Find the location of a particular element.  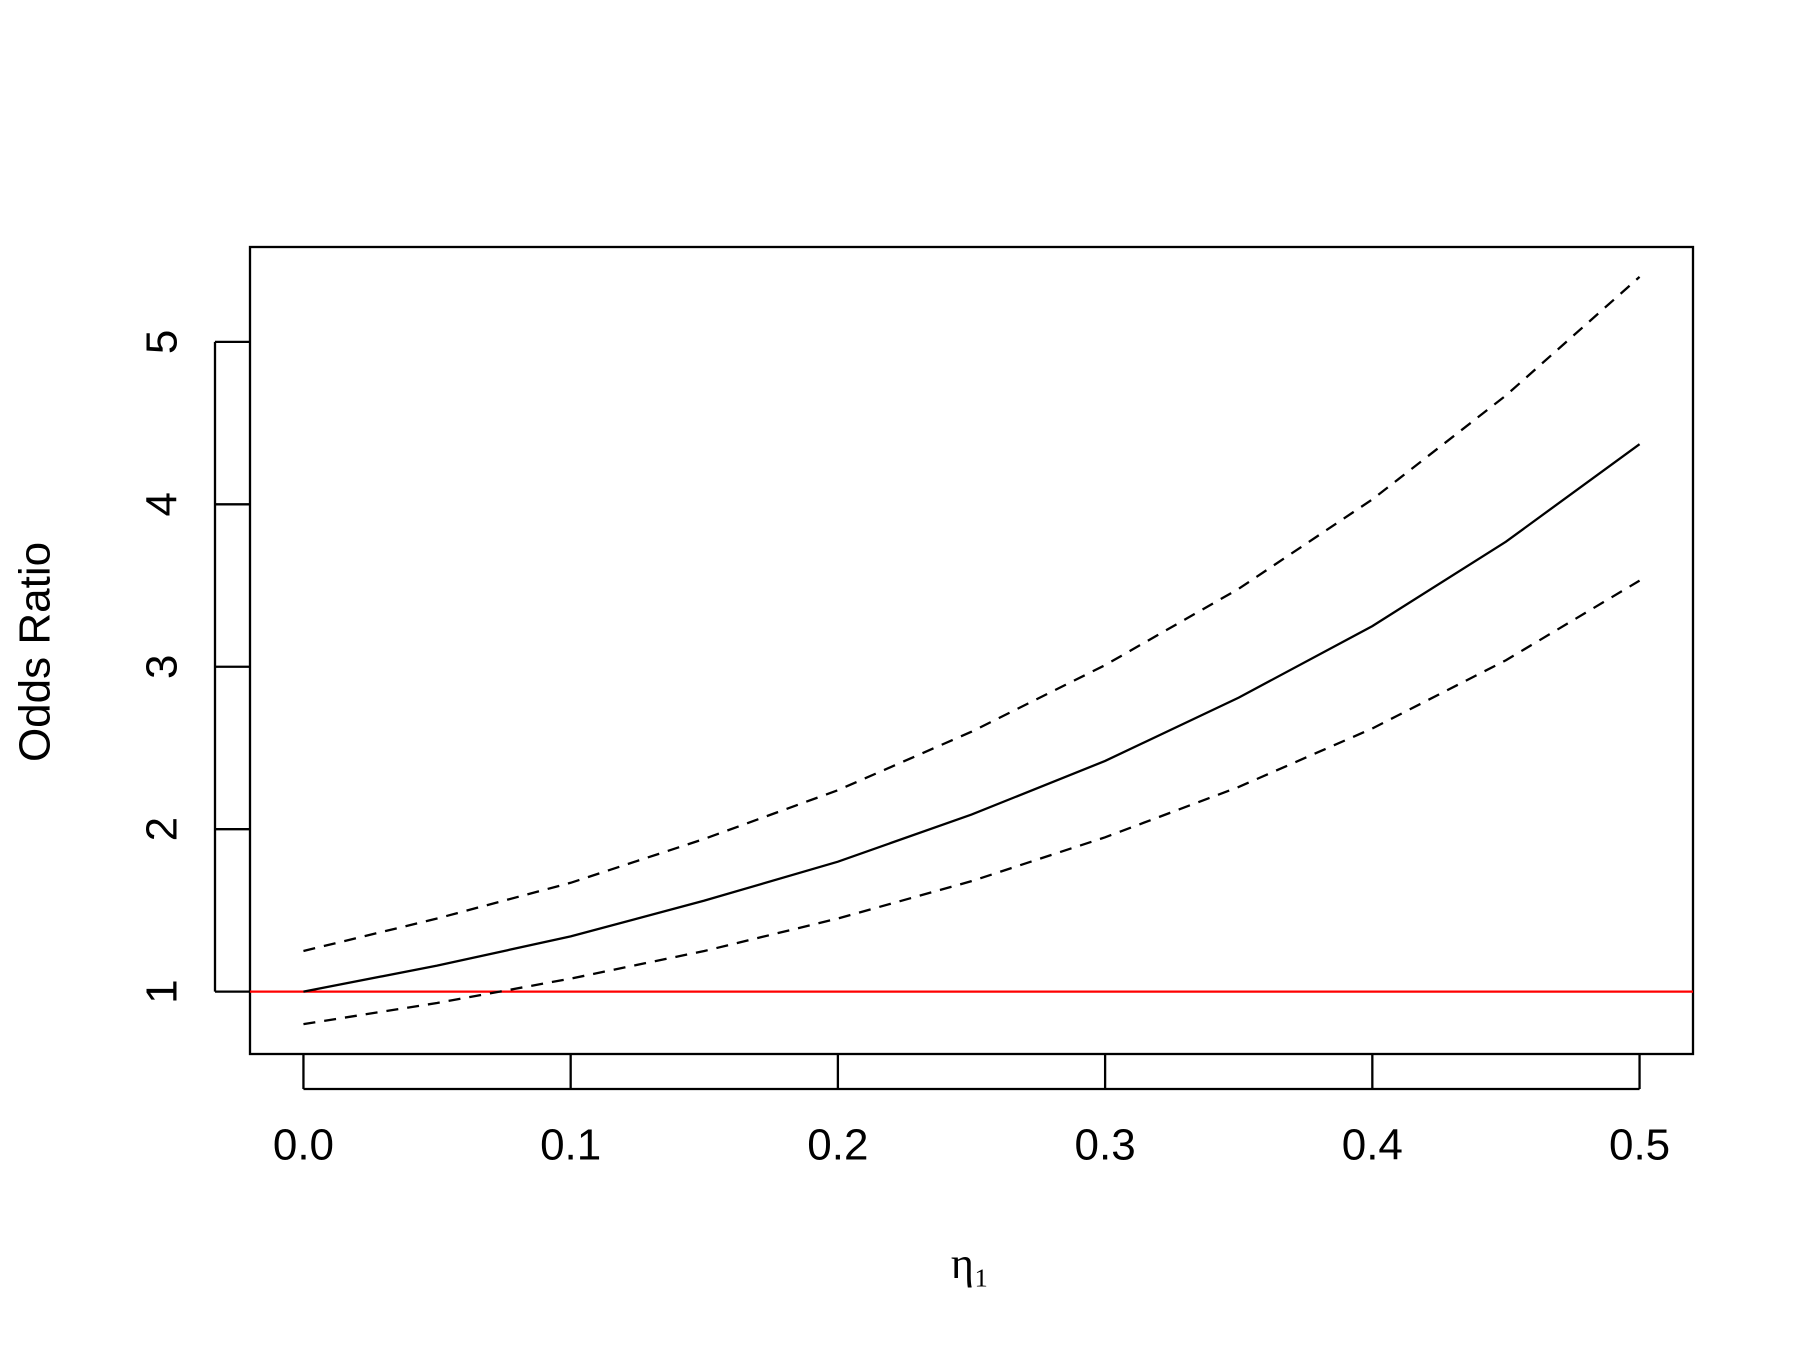

x-axis-label: η₁ is located at coordinates (970, 1263).